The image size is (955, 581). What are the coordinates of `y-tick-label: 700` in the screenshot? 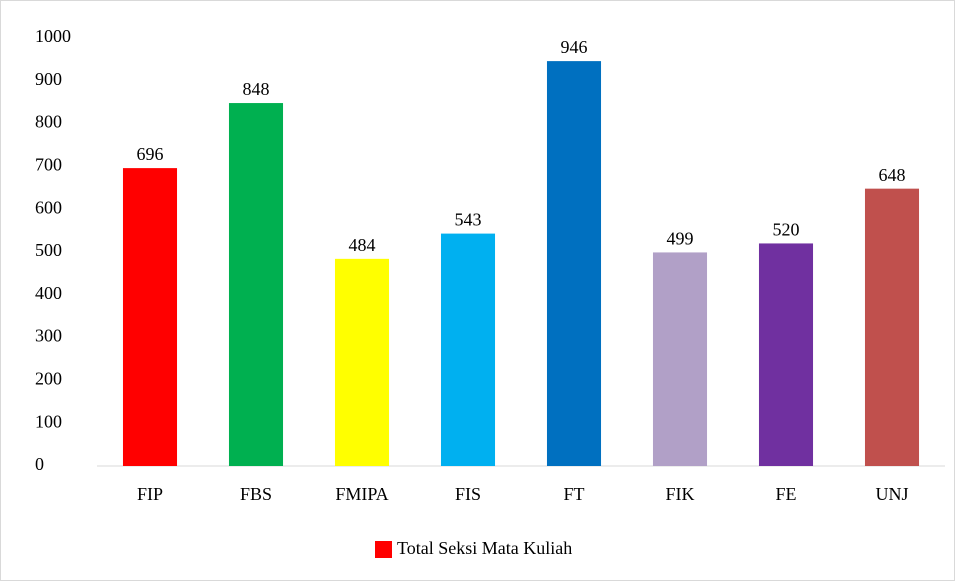 It's located at (48, 165).